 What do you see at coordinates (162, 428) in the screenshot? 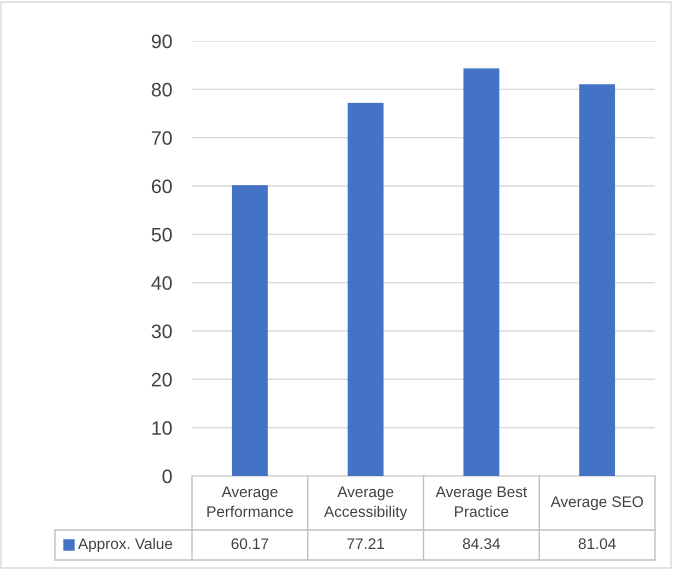
I see `y-tick-label: 10` at bounding box center [162, 428].